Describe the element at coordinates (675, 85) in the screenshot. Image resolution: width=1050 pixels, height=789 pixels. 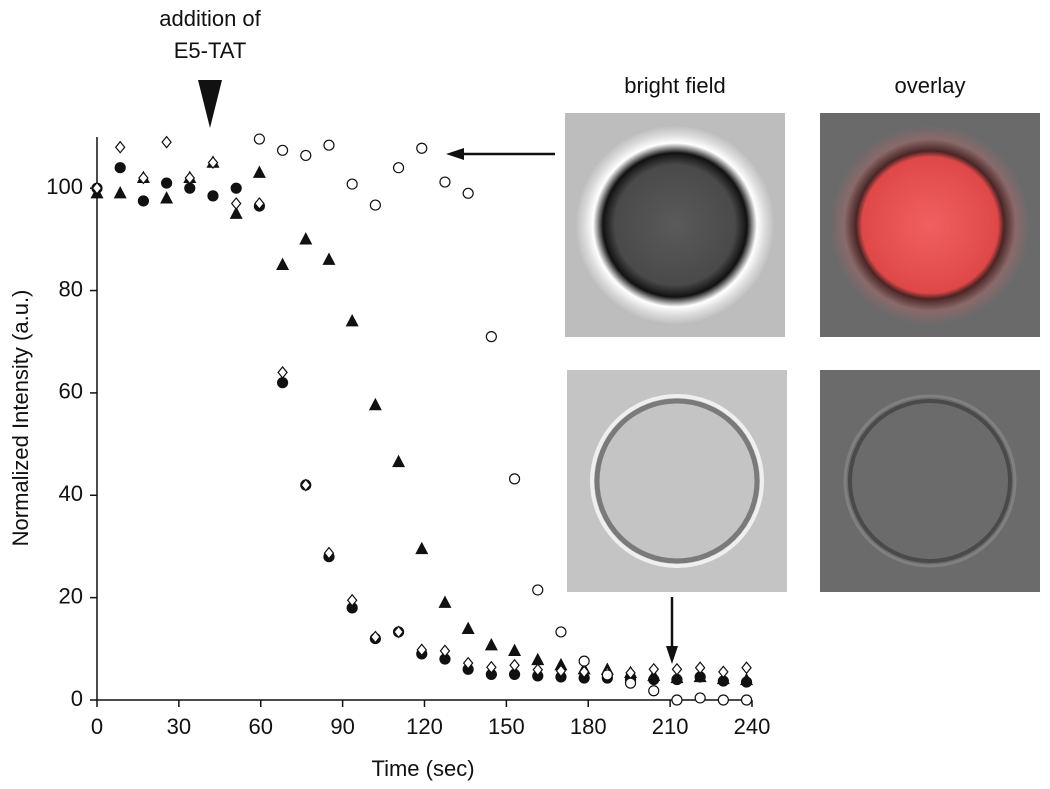
I see `panel-label: bright field` at that location.